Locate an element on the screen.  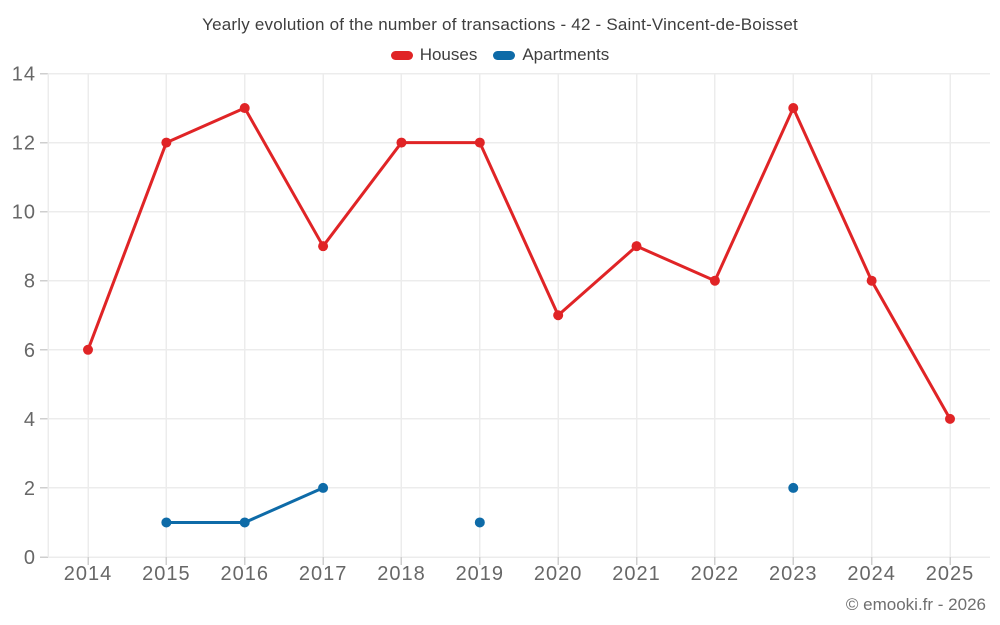
y-axis-label: 14 is located at coordinates (24, 75).